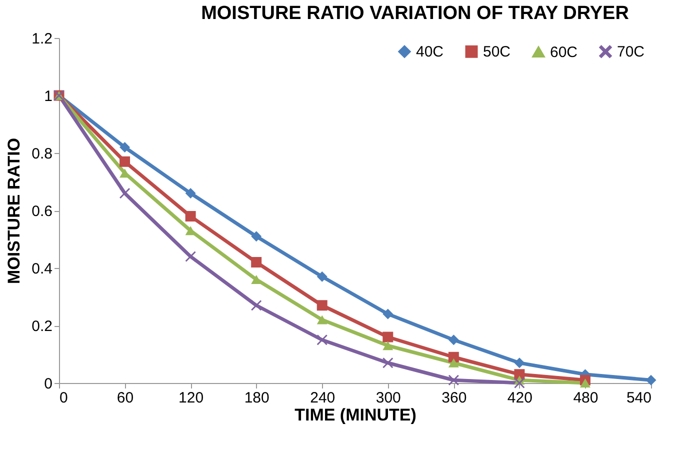 Image resolution: width=687 pixels, height=466 pixels. What do you see at coordinates (42, 326) in the screenshot?
I see `y-tick-label: 0.2` at bounding box center [42, 326].